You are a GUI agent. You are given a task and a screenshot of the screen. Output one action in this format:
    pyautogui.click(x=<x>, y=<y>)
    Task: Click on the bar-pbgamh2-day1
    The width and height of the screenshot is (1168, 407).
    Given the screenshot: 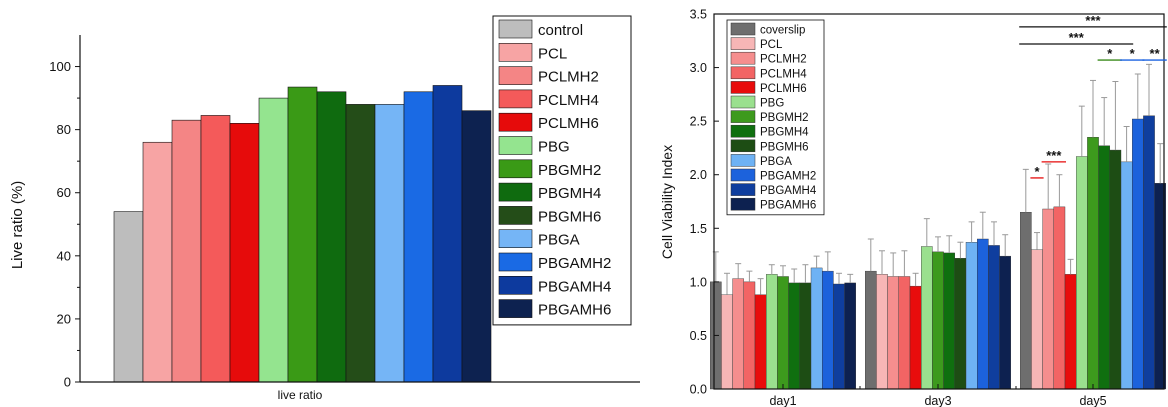 What is the action you would take?
    pyautogui.click(x=828, y=330)
    